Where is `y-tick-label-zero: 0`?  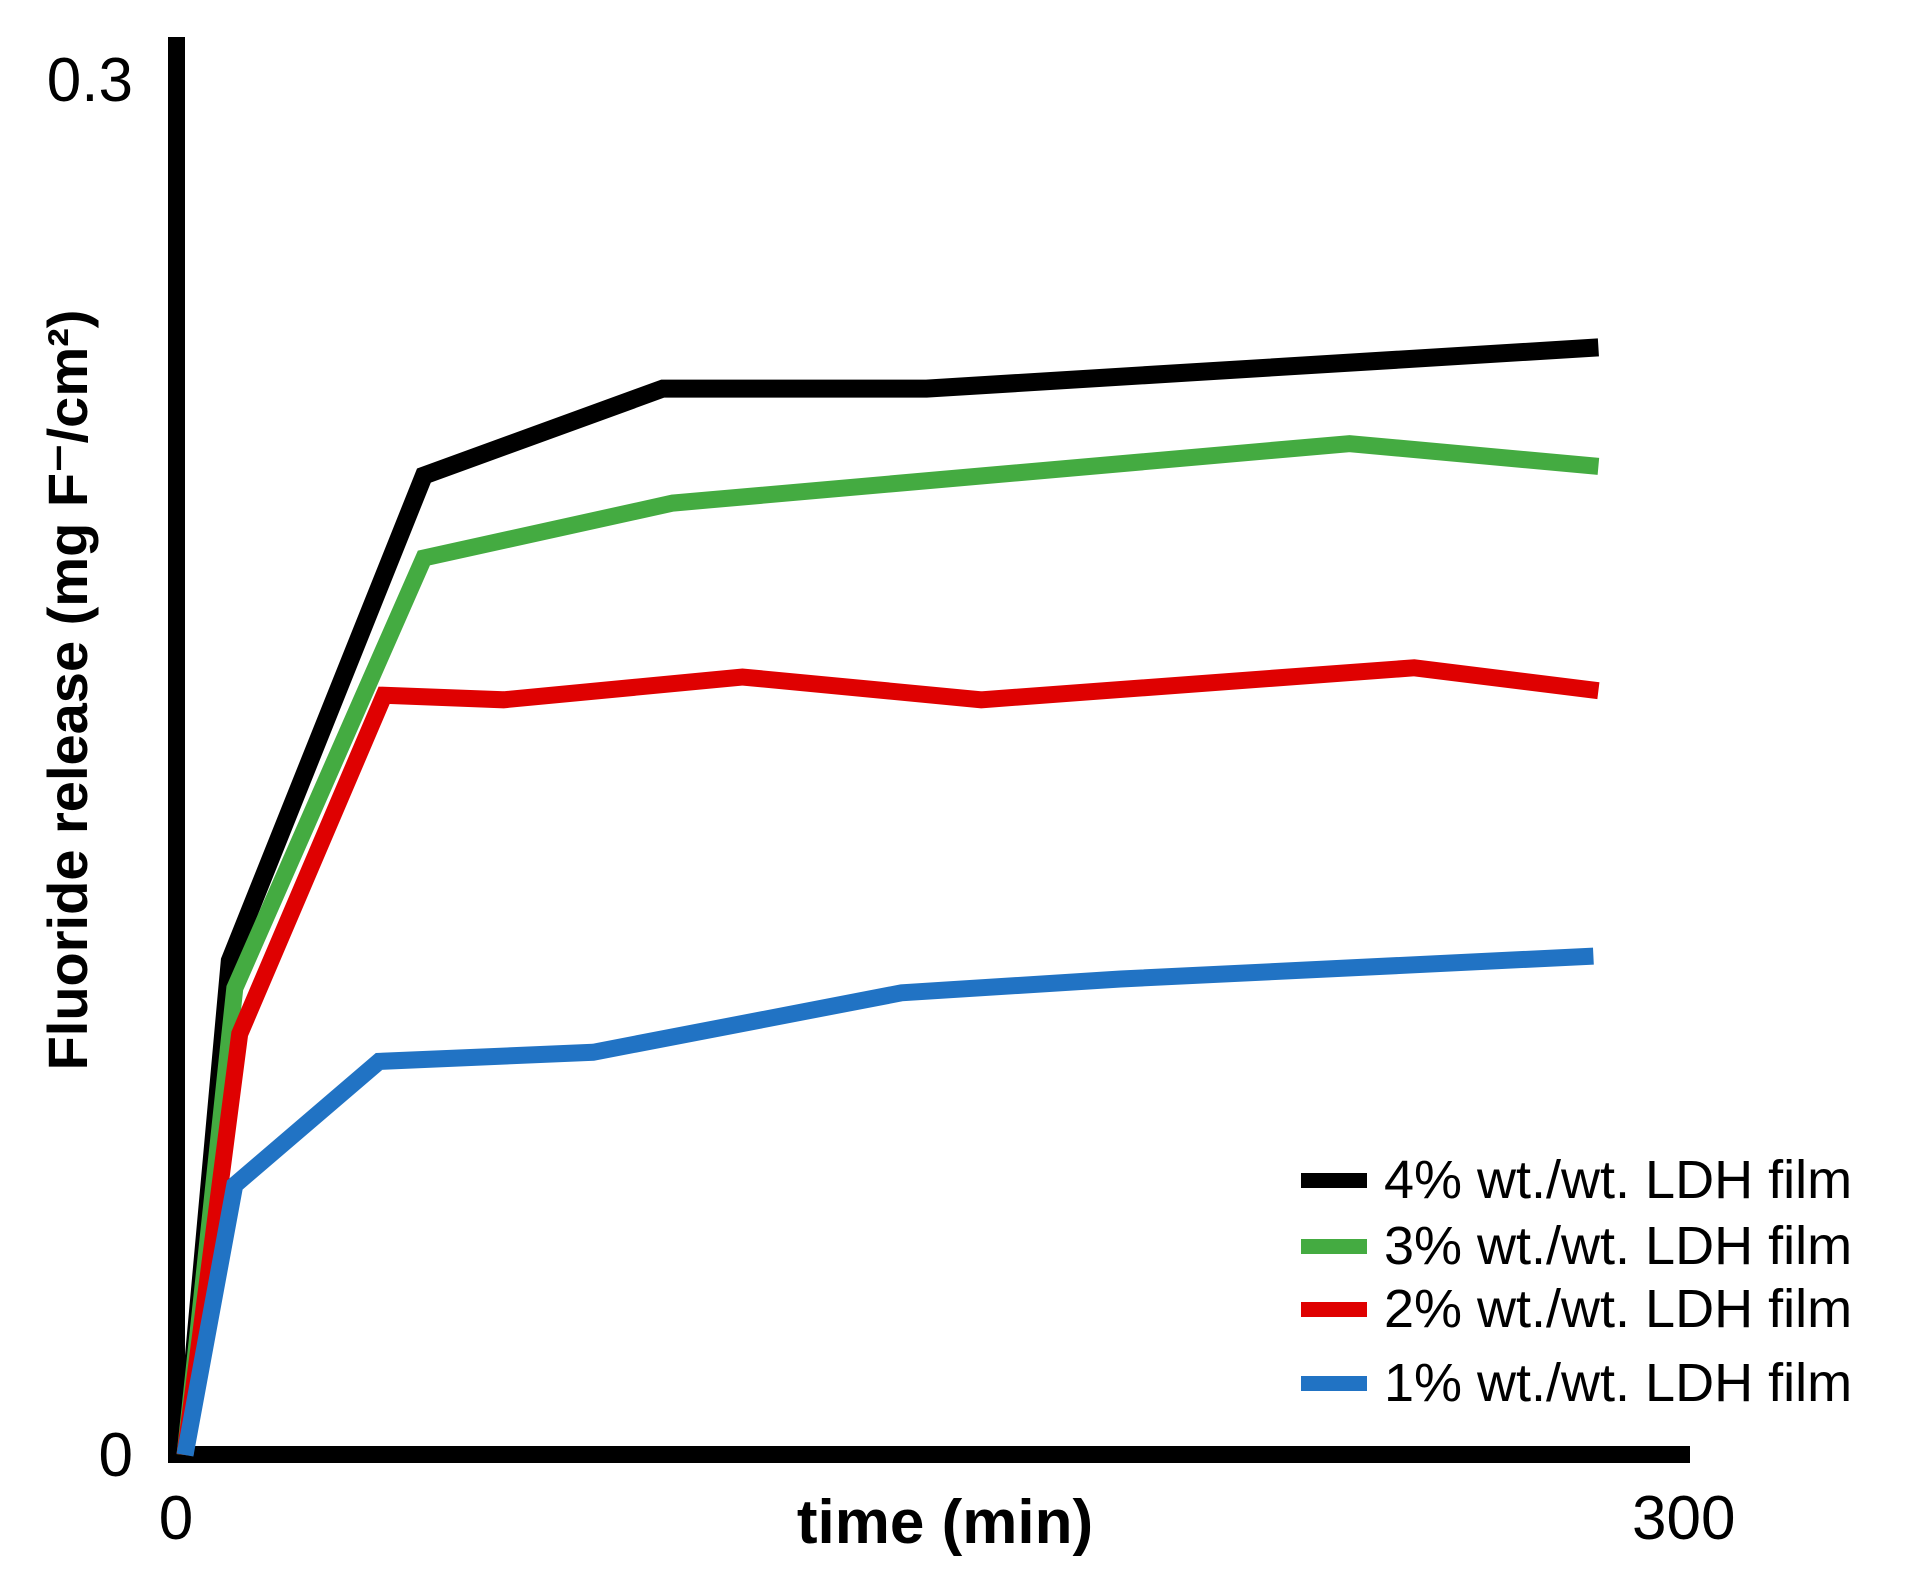 y-tick-label-zero: 0 is located at coordinates (115, 1455).